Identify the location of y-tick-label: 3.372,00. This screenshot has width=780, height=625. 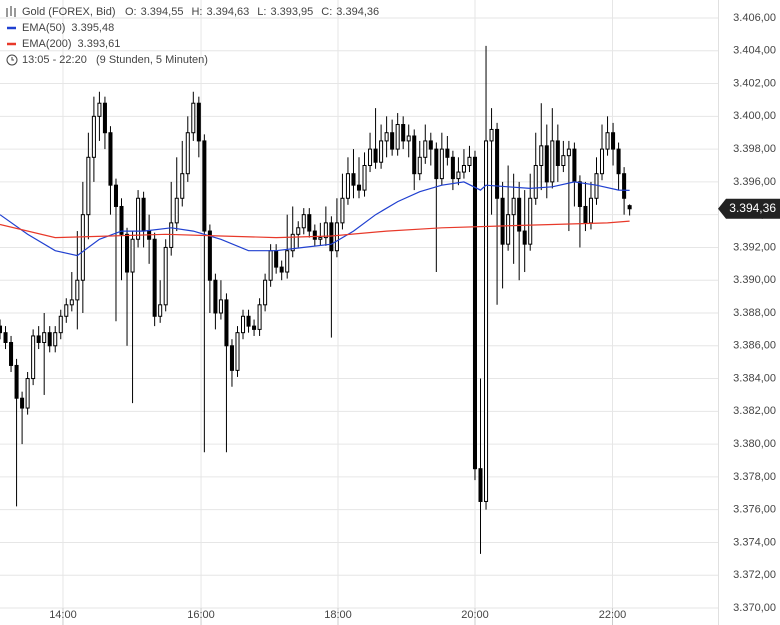
(754, 575).